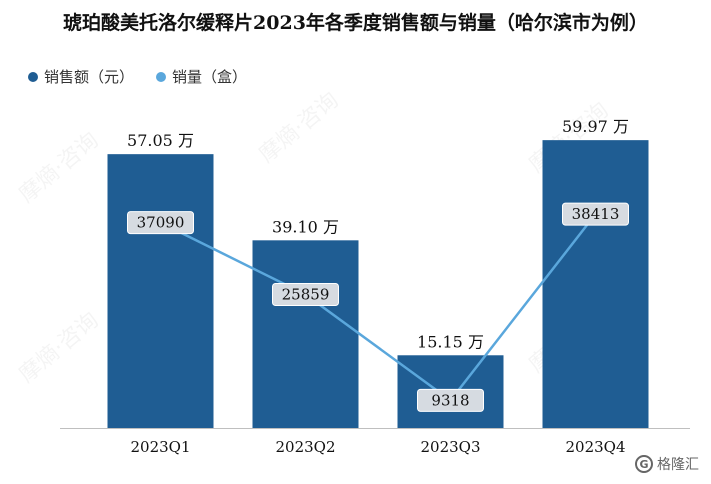 Image resolution: width=711 pixels, height=484 pixels. I want to click on brand-name: 格隆汇, so click(678, 465).